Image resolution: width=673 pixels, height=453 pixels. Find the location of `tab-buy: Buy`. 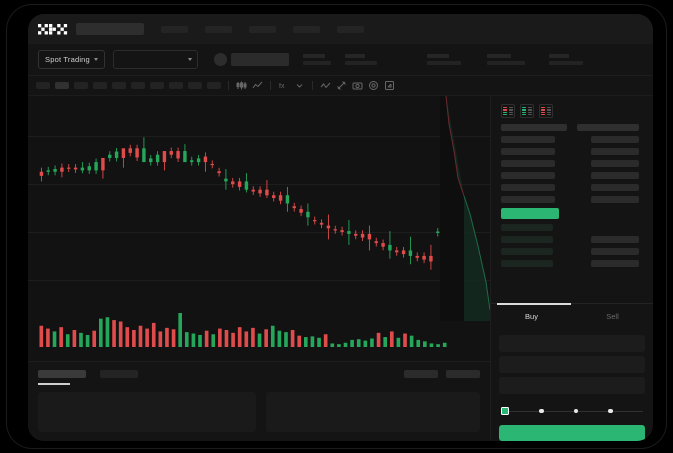

tab-buy: Buy is located at coordinates (531, 316).